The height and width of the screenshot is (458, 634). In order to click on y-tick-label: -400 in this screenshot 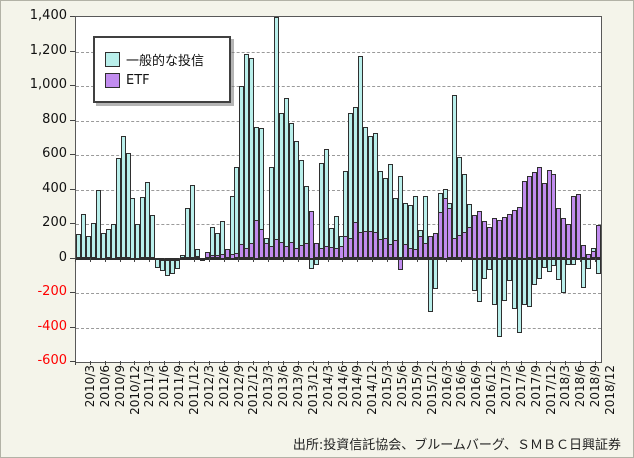, I will do `click(52, 326)`.